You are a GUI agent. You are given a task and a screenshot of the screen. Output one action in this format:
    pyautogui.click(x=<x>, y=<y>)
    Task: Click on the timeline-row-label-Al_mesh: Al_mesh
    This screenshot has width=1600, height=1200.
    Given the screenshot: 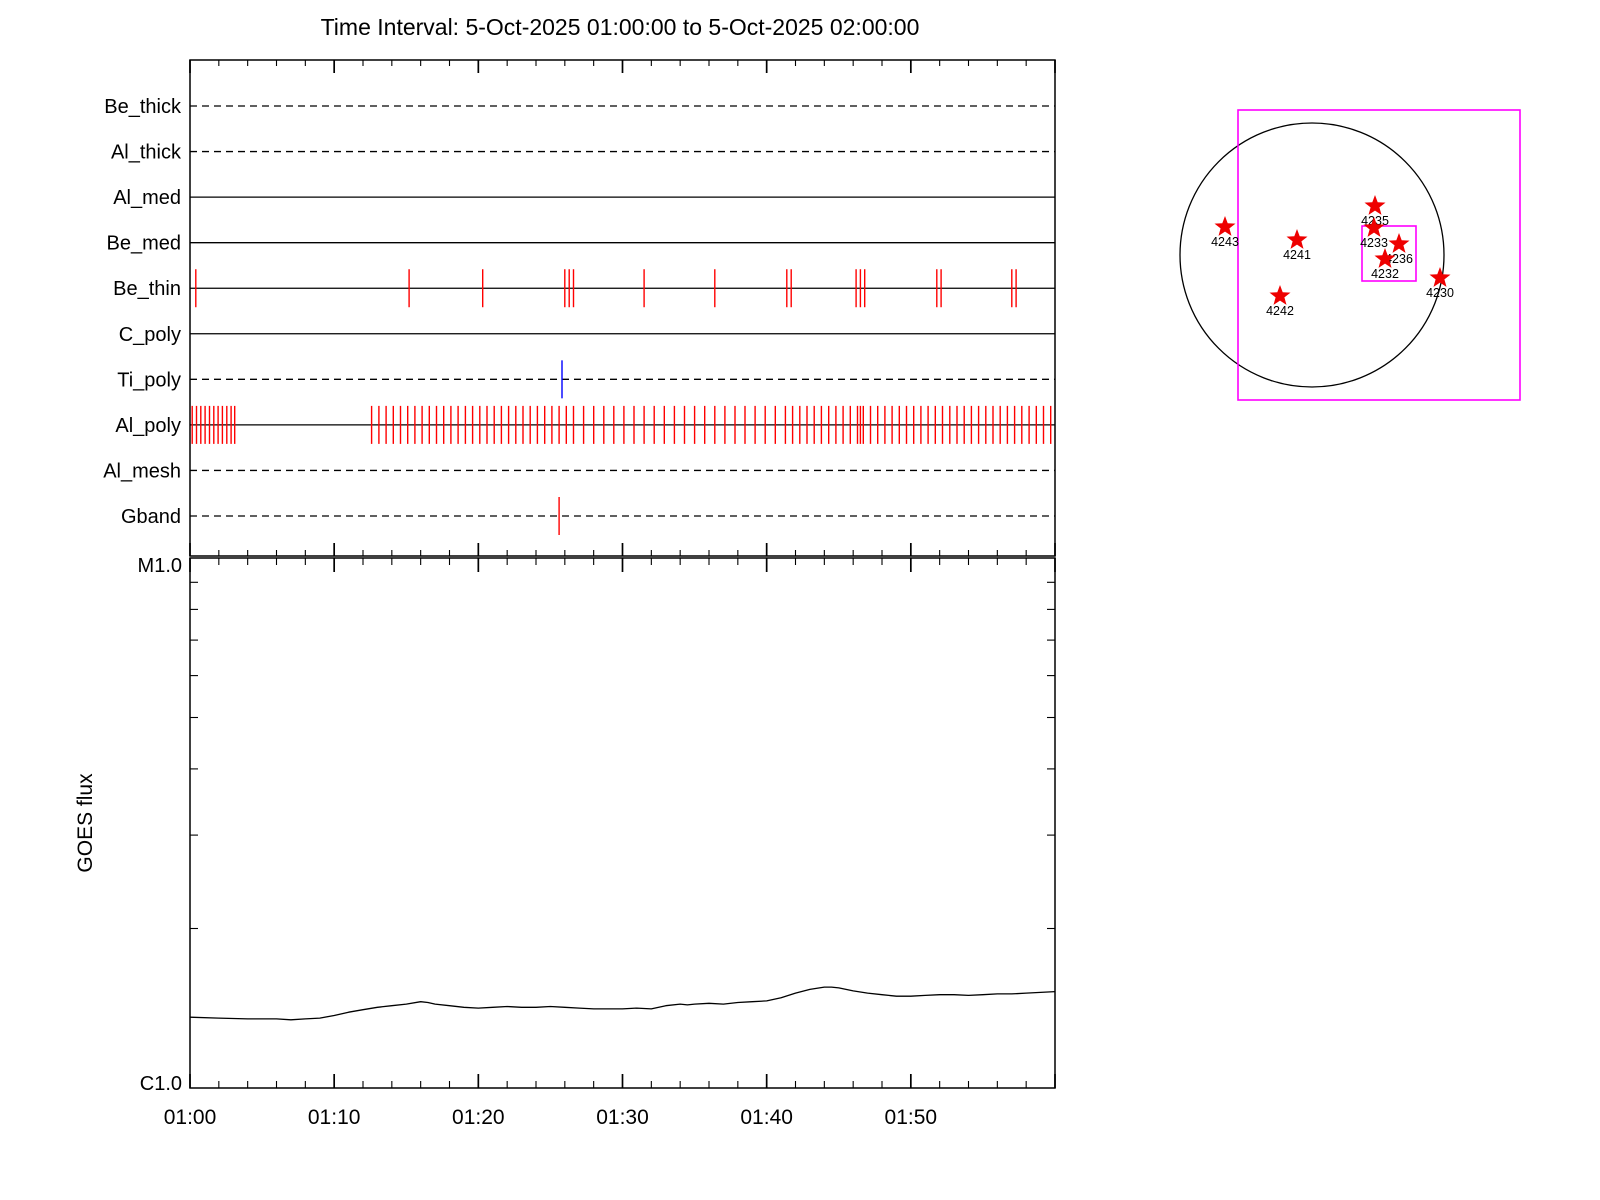 What is the action you would take?
    pyautogui.click(x=142, y=471)
    